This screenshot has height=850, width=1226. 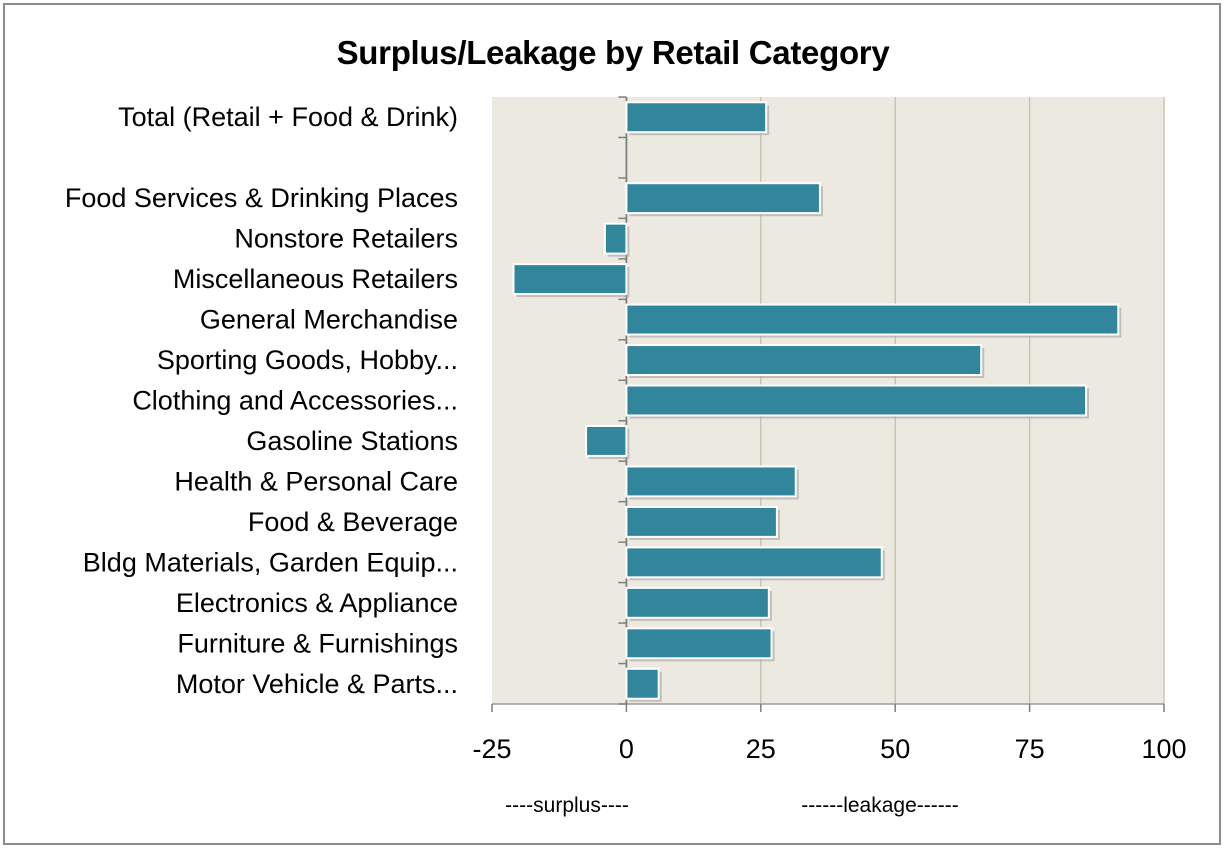 I want to click on category-label: Gasoline Stations, so click(x=352, y=441).